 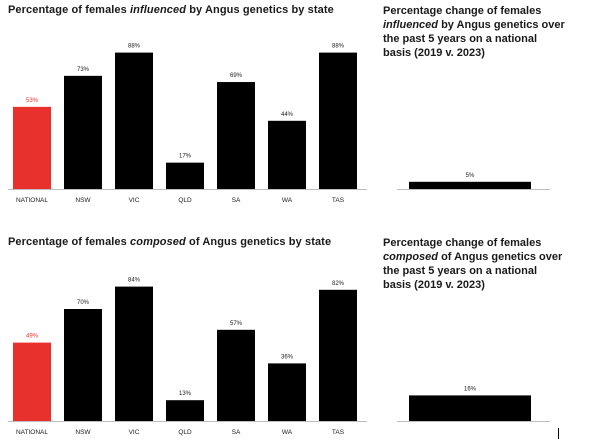 I want to click on c2-value-label-national: 49%, so click(x=32, y=337).